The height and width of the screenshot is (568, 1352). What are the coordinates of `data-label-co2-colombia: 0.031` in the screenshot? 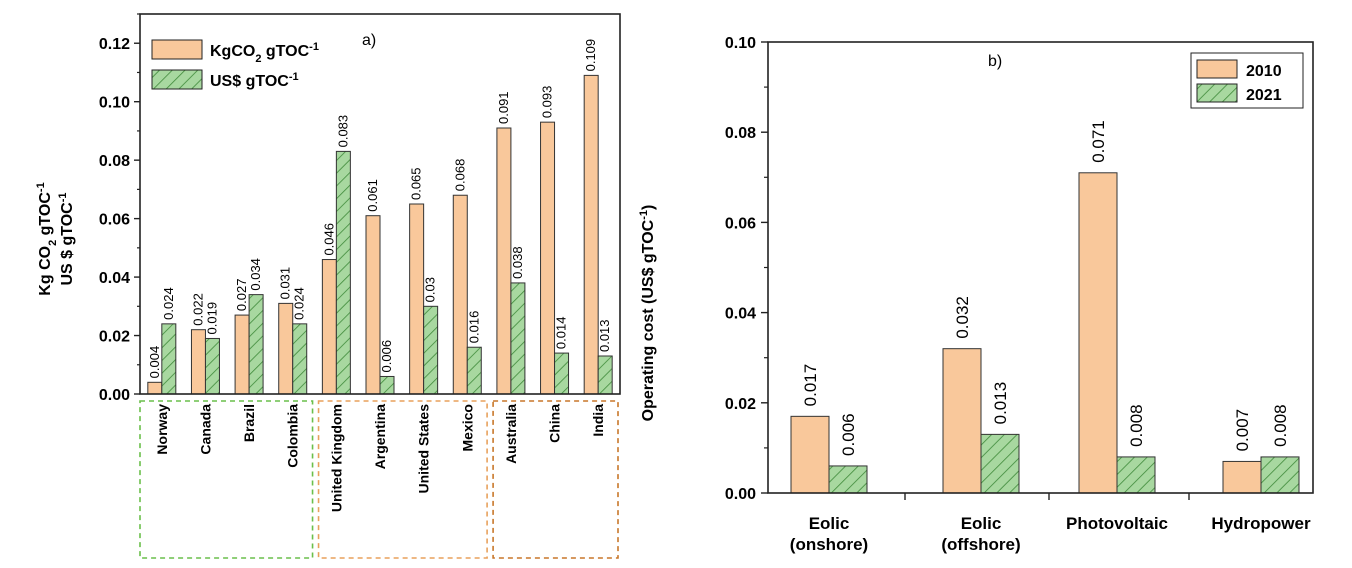 It's located at (285, 283).